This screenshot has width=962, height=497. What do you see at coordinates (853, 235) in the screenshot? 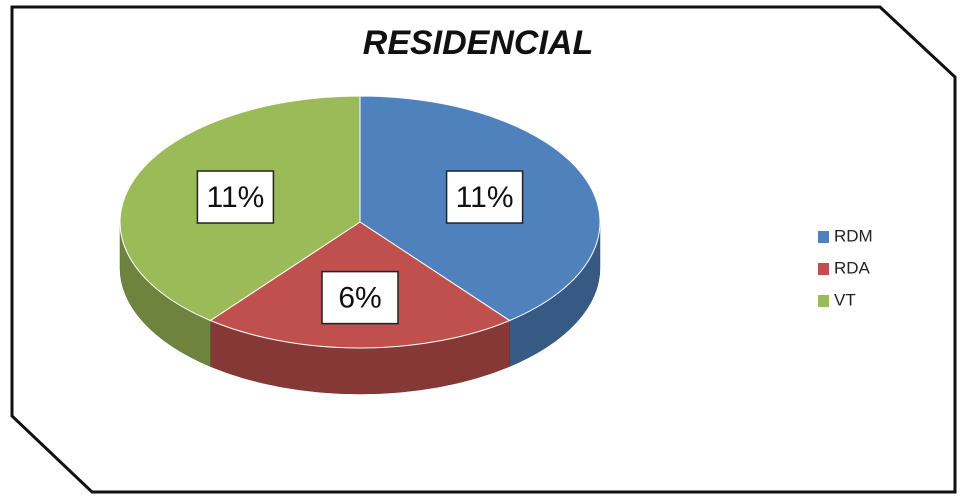
I see `legend-label: RDM` at bounding box center [853, 235].